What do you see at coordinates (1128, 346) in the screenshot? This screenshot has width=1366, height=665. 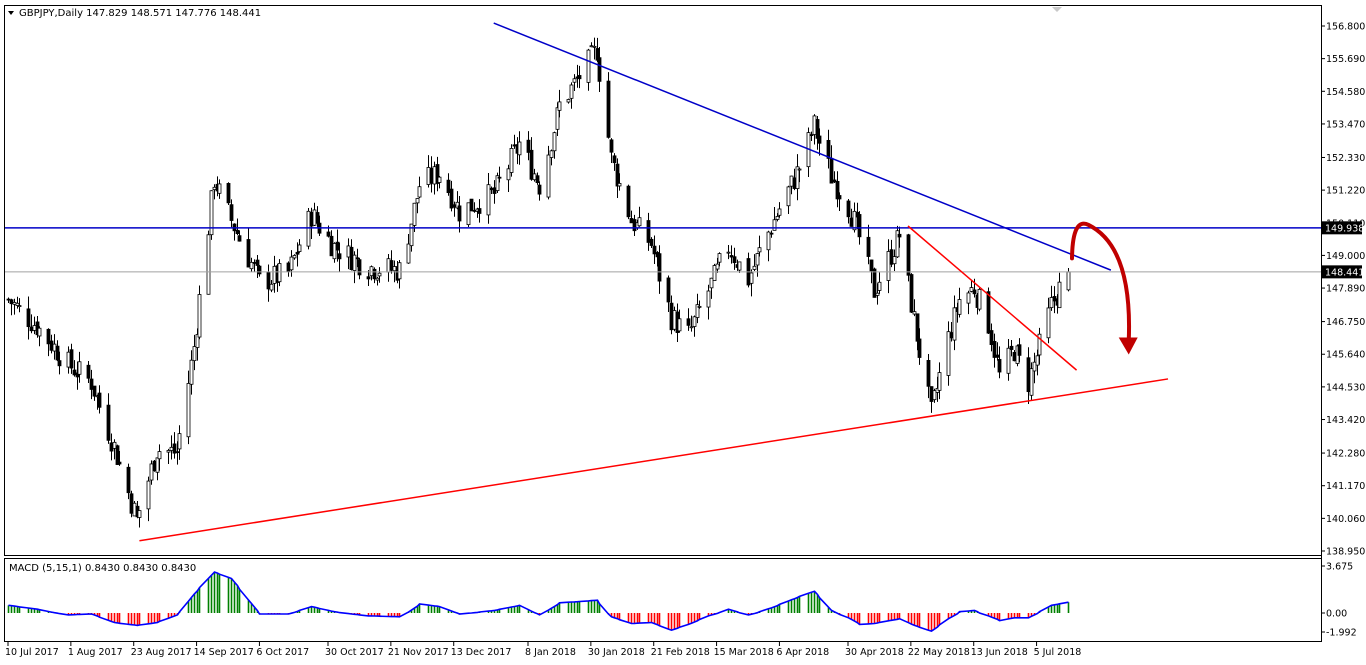 I see `curved-arrow-head` at bounding box center [1128, 346].